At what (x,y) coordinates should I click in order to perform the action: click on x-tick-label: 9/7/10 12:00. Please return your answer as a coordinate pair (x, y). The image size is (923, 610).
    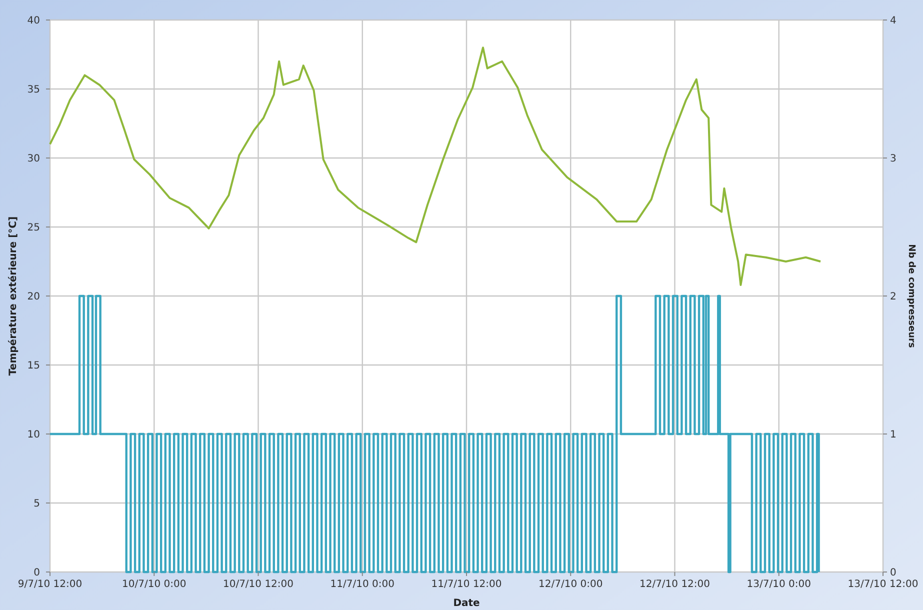
    Looking at the image, I should click on (50, 584).